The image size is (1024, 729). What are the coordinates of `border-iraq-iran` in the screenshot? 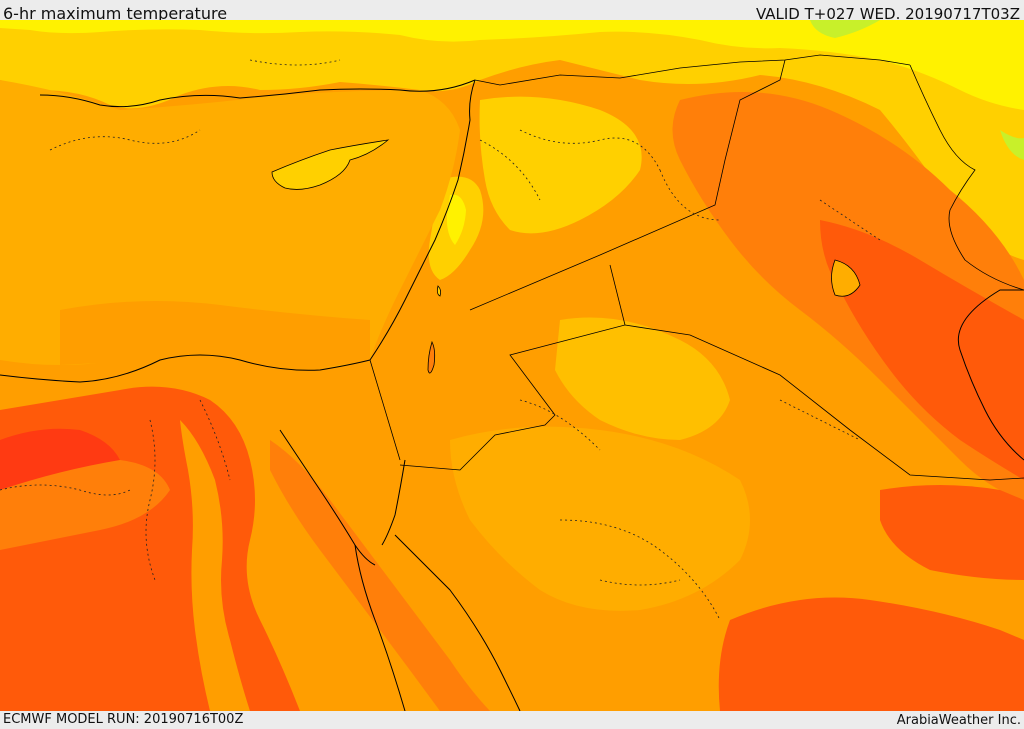 It's located at (966, 177).